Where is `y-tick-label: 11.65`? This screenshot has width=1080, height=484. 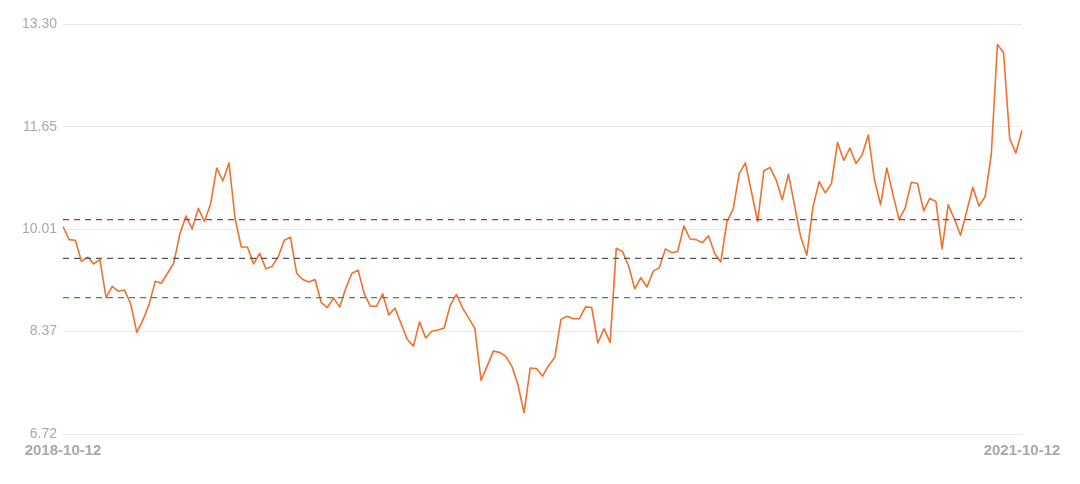 y-tick-label: 11.65 is located at coordinates (40, 125).